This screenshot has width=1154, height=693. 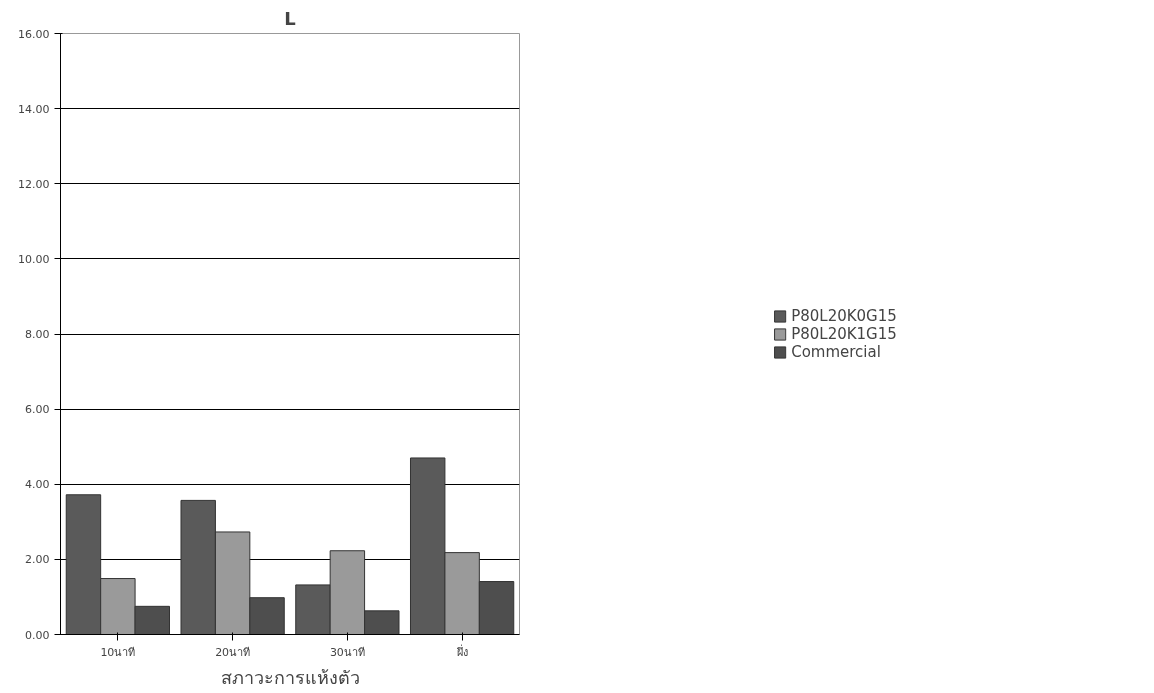 I want to click on x-tick-label: 10นาที, so click(x=118, y=652).